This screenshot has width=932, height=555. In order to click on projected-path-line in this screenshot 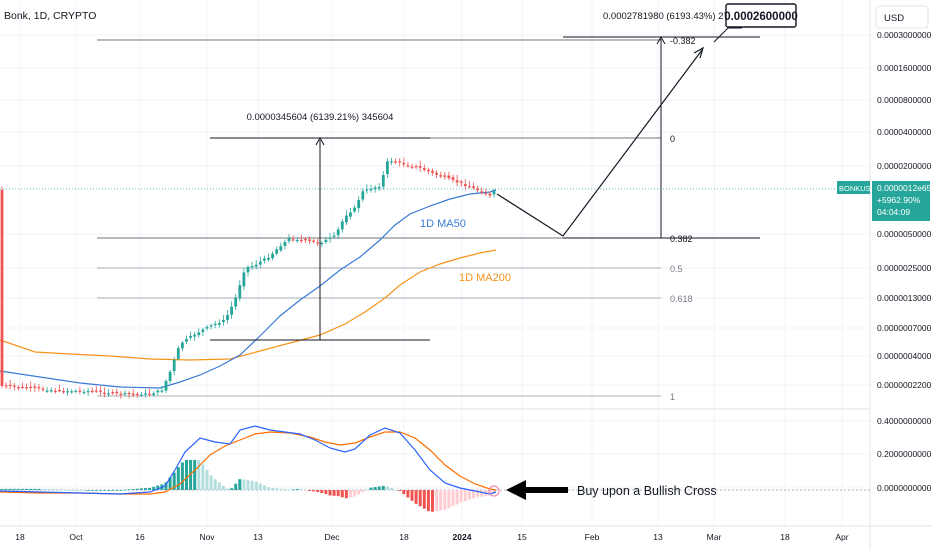, I will do `click(599, 143)`.